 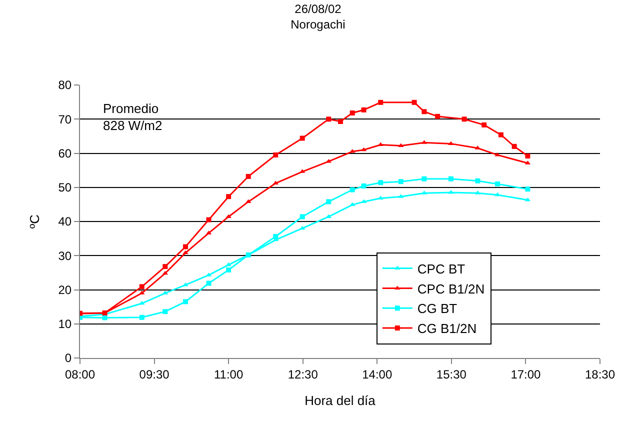 I want to click on legend-label: CG B1/2N, so click(x=447, y=328).